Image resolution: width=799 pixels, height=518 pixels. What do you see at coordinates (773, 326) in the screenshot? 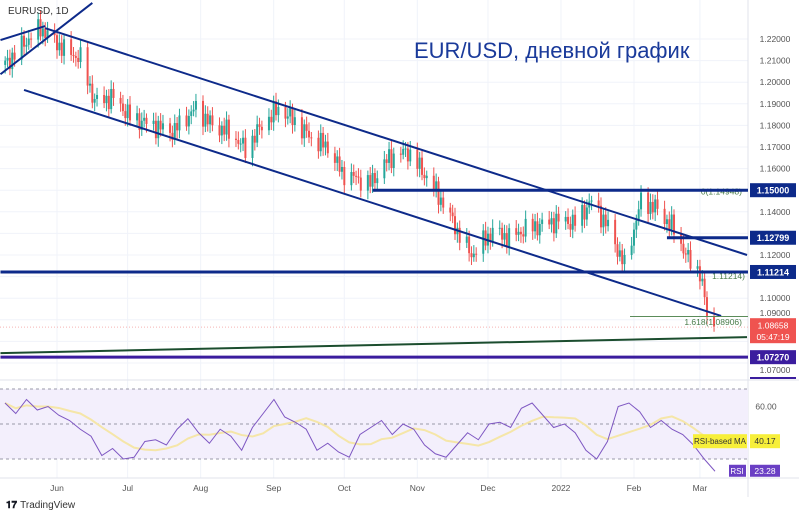
I see `current-price-value: 1.08658` at bounding box center [773, 326].